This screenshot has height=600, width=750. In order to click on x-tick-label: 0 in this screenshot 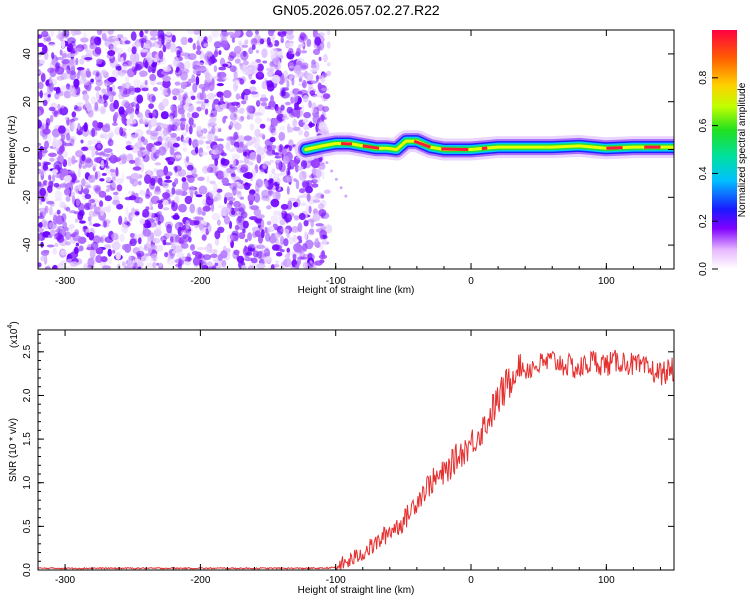, I will do `click(471, 281)`.